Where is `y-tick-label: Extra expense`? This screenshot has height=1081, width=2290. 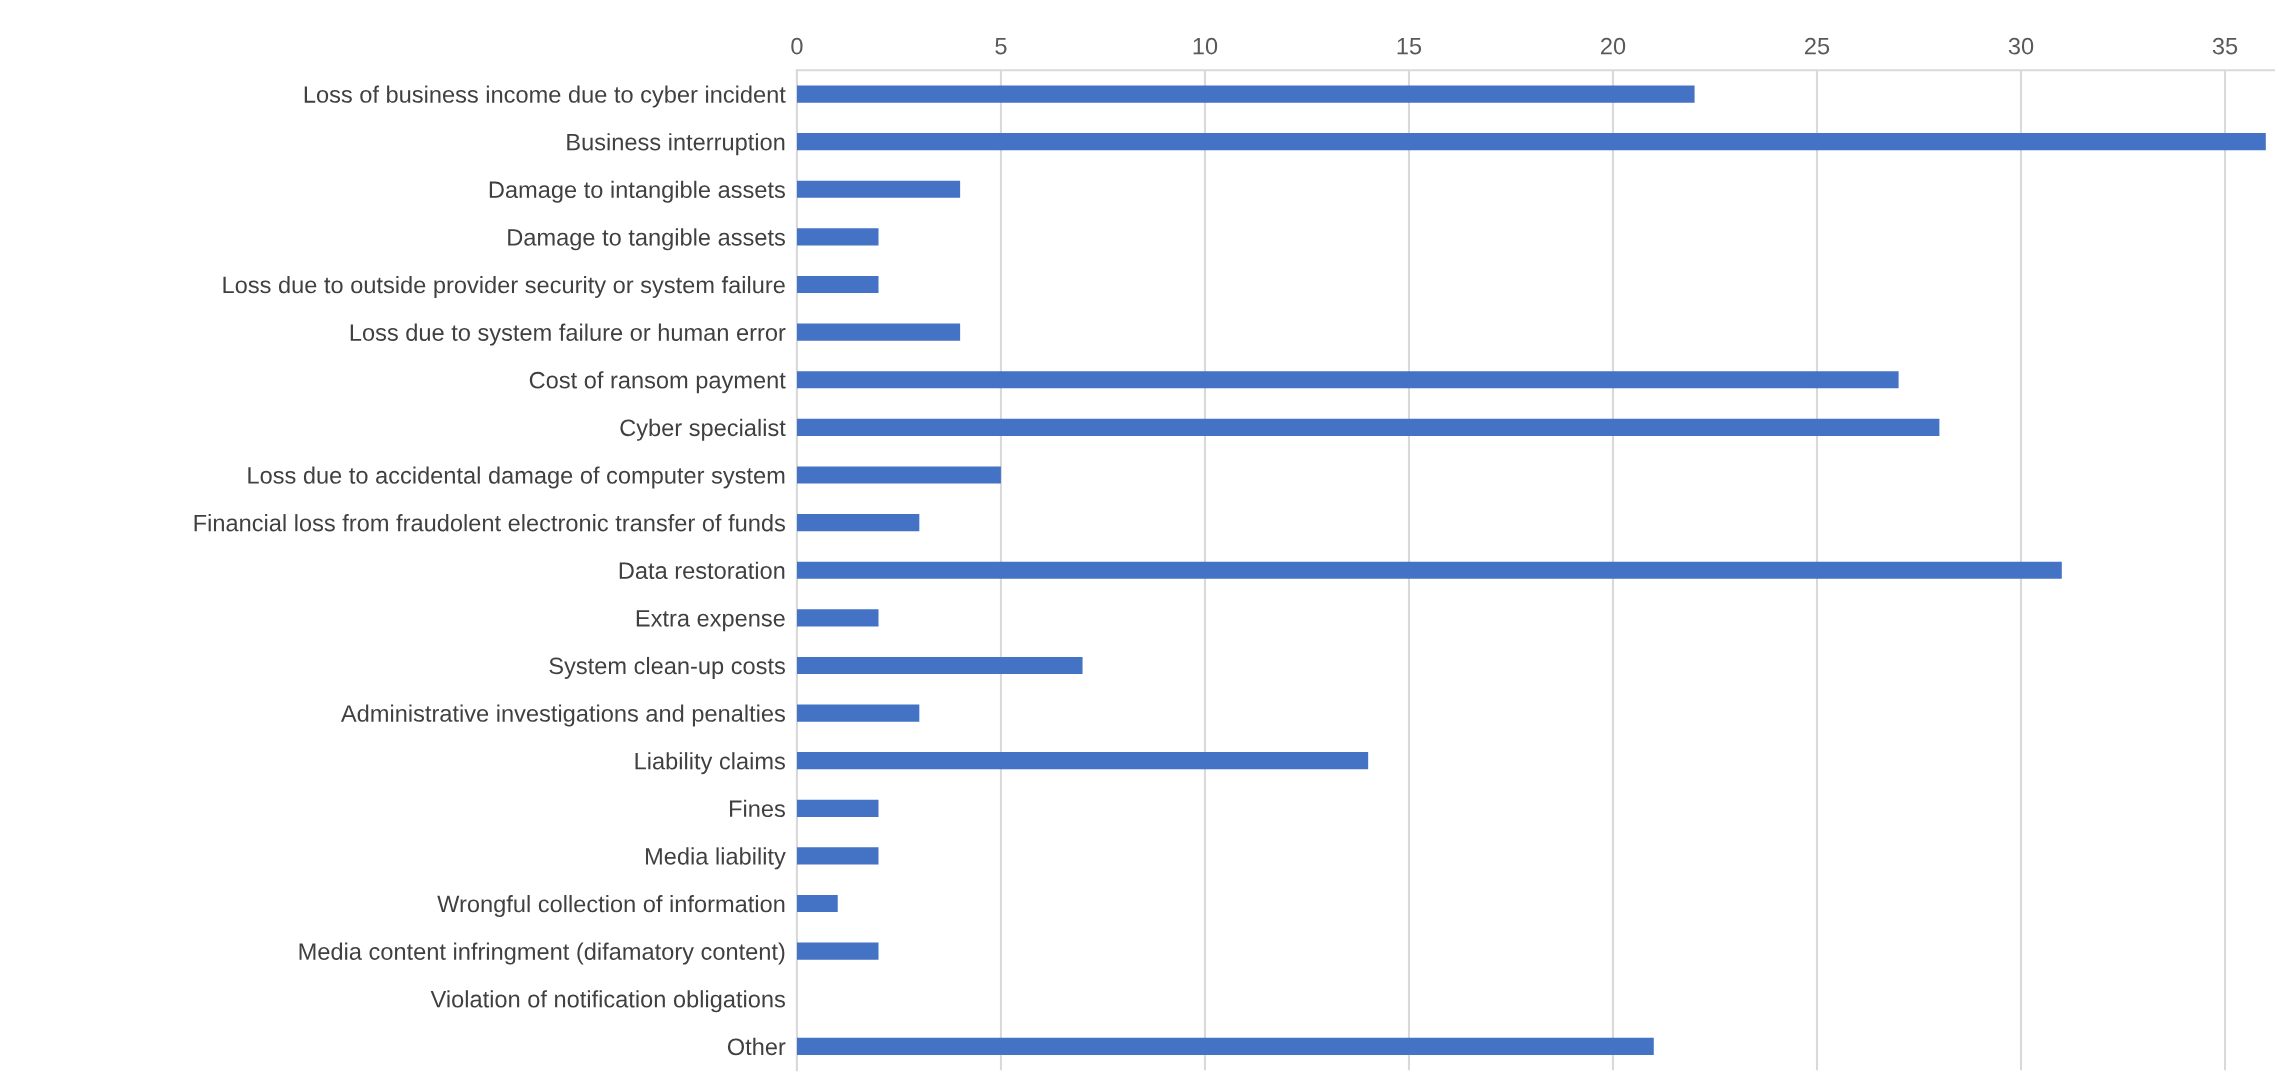 y-tick-label: Extra expense is located at coordinates (710, 621).